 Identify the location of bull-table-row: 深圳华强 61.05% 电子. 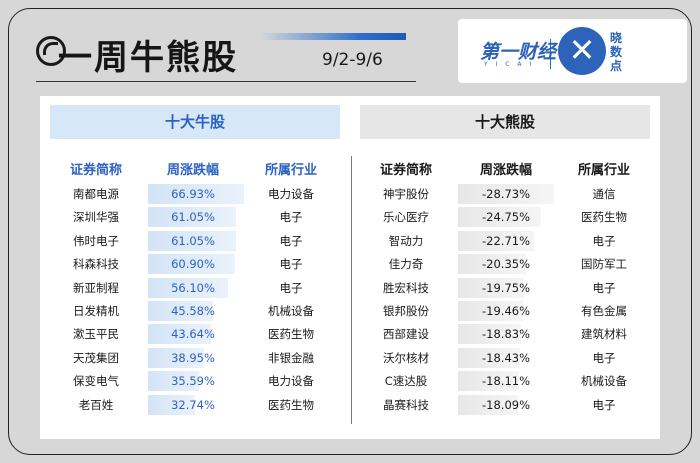
(195, 217).